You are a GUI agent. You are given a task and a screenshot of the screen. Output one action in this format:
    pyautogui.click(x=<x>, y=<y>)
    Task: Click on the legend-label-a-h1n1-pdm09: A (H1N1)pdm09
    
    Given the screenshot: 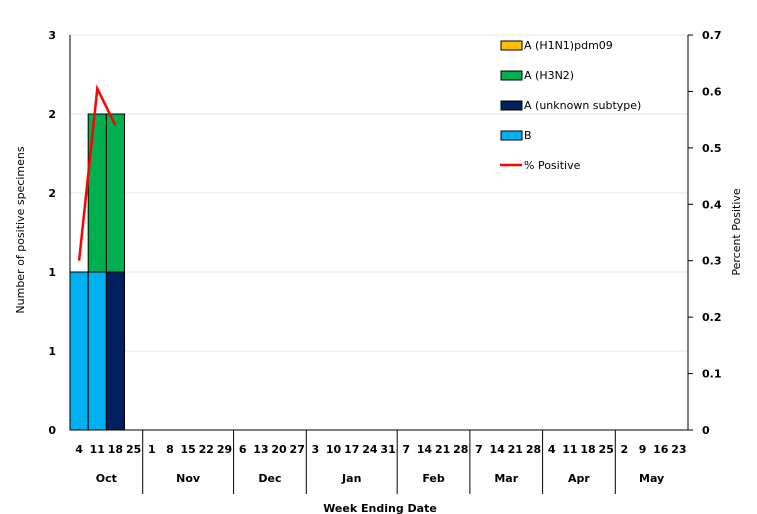 What is the action you would take?
    pyautogui.click(x=568, y=45)
    